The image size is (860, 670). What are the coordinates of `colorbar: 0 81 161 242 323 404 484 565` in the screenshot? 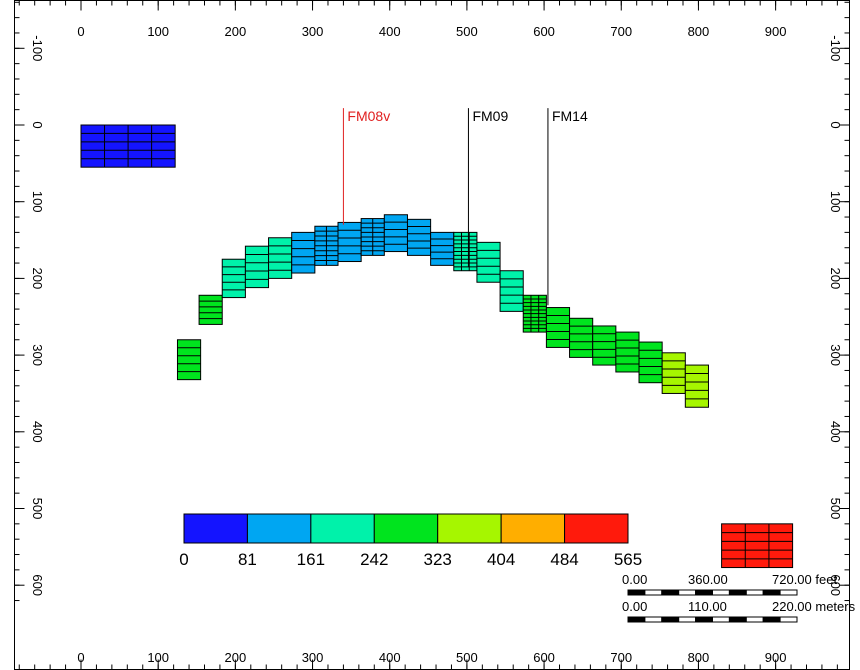 It's located at (410, 541).